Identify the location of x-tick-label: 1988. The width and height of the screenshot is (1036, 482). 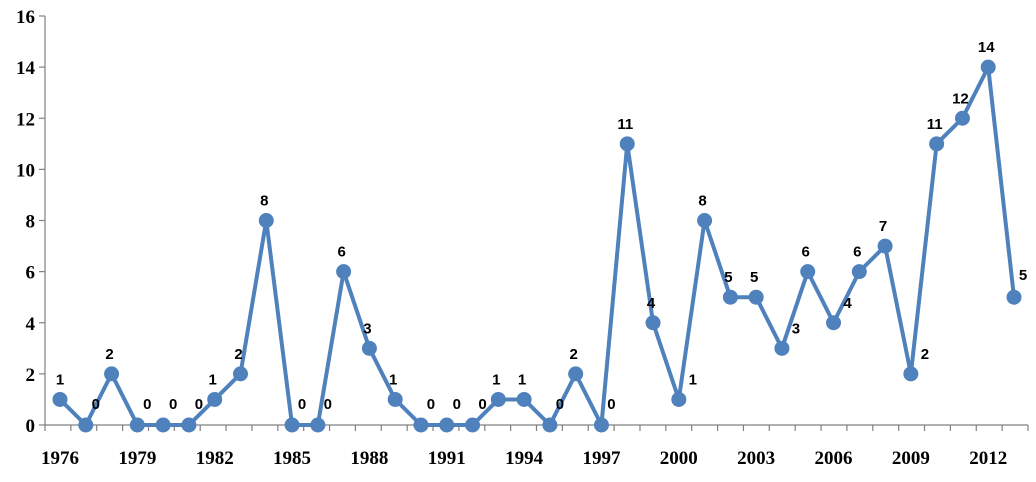
(369, 458).